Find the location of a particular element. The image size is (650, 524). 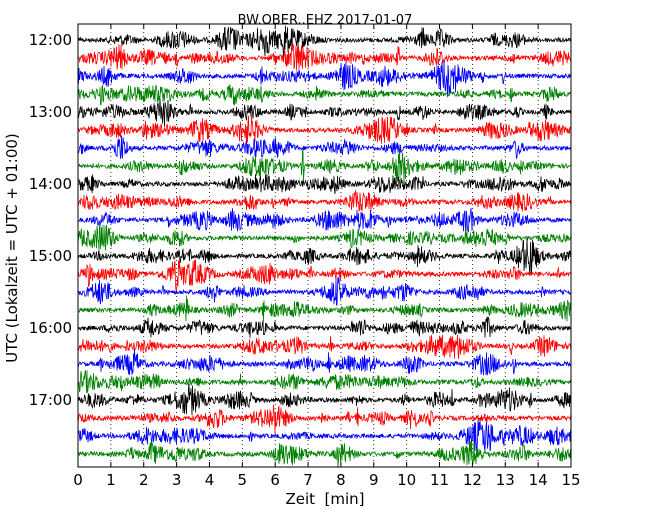

x-axis-label: Zeit [min] is located at coordinates (324, 499).